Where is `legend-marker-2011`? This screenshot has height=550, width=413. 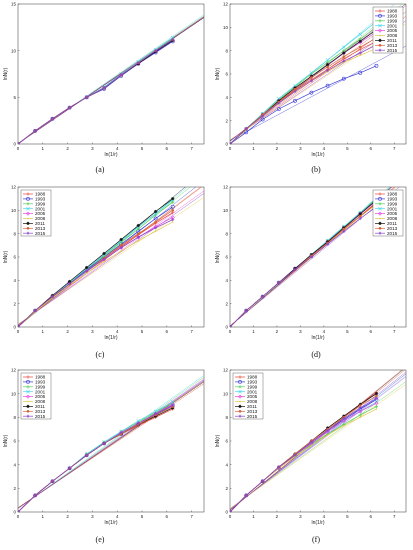
legend-marker-2011 is located at coordinates (240, 406).